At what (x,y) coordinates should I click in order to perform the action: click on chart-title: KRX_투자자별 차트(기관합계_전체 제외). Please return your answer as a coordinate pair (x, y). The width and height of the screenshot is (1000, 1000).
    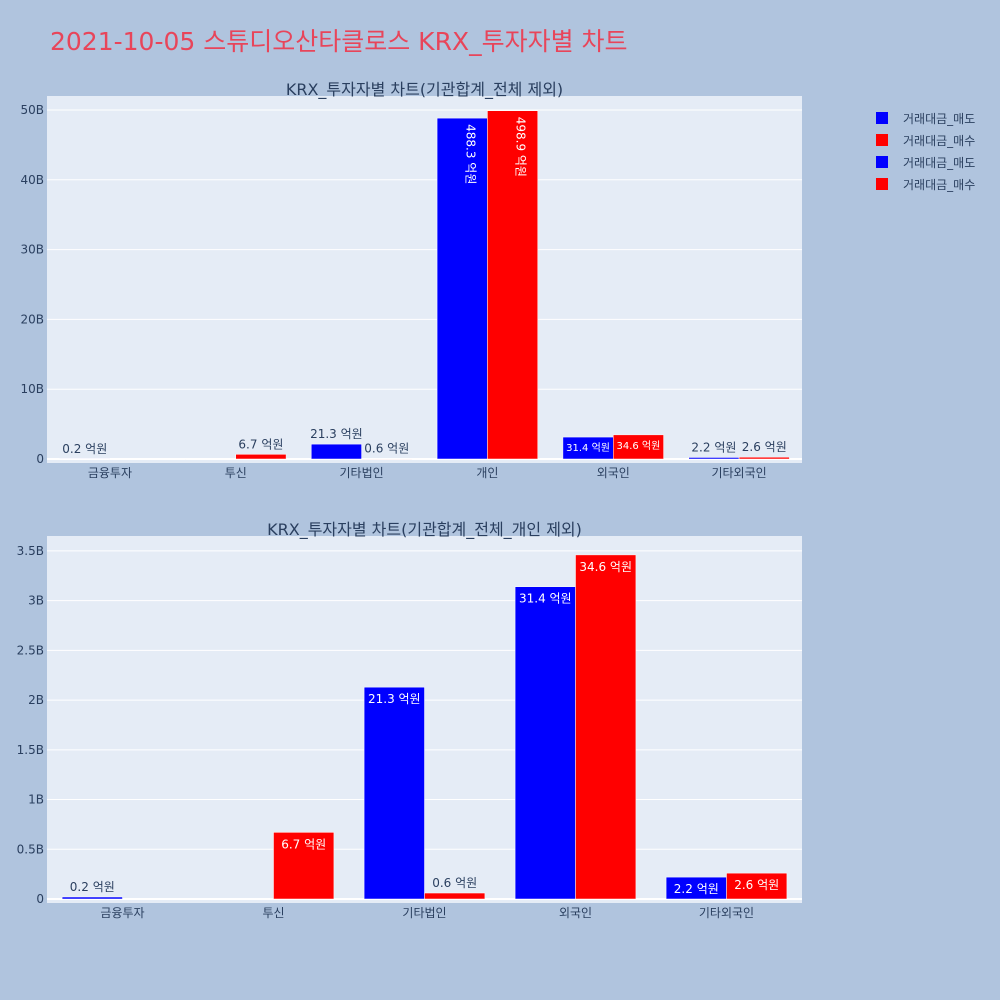
    Looking at the image, I should click on (424, 90).